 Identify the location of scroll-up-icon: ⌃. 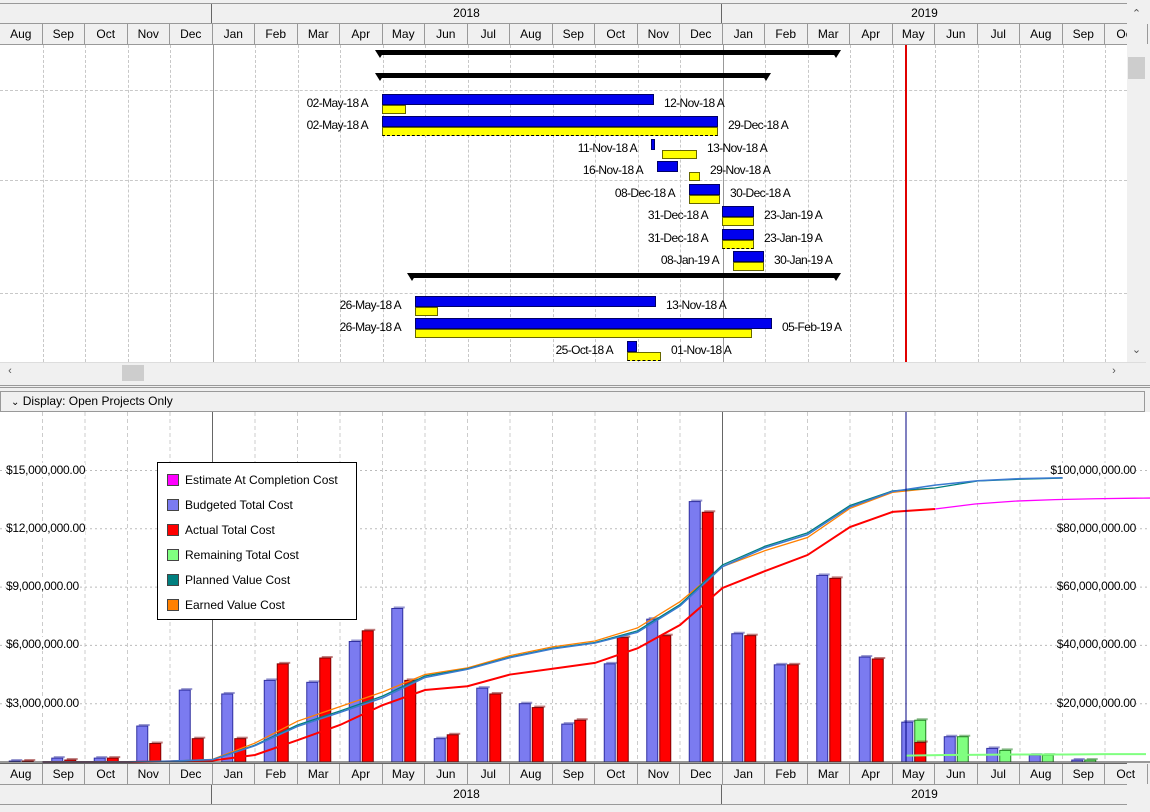
(1136, 14).